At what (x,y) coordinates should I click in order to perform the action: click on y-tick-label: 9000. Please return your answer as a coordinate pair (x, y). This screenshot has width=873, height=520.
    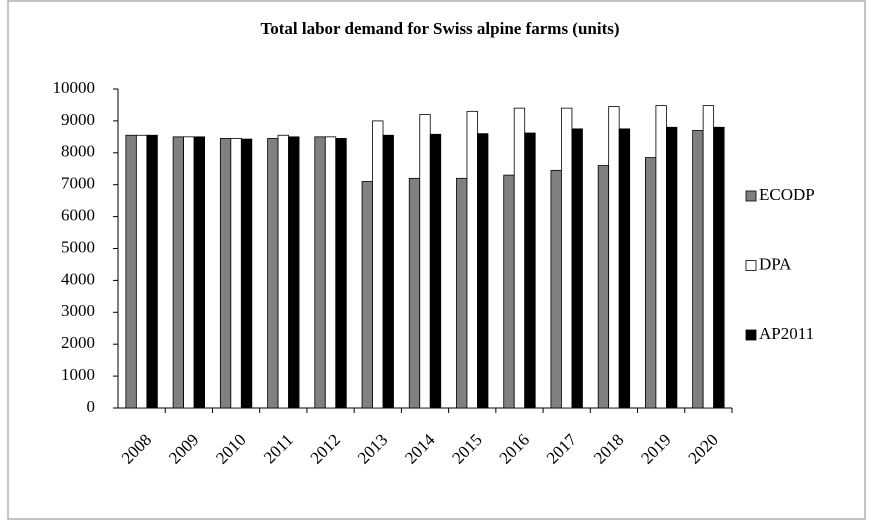
    Looking at the image, I should click on (78, 119).